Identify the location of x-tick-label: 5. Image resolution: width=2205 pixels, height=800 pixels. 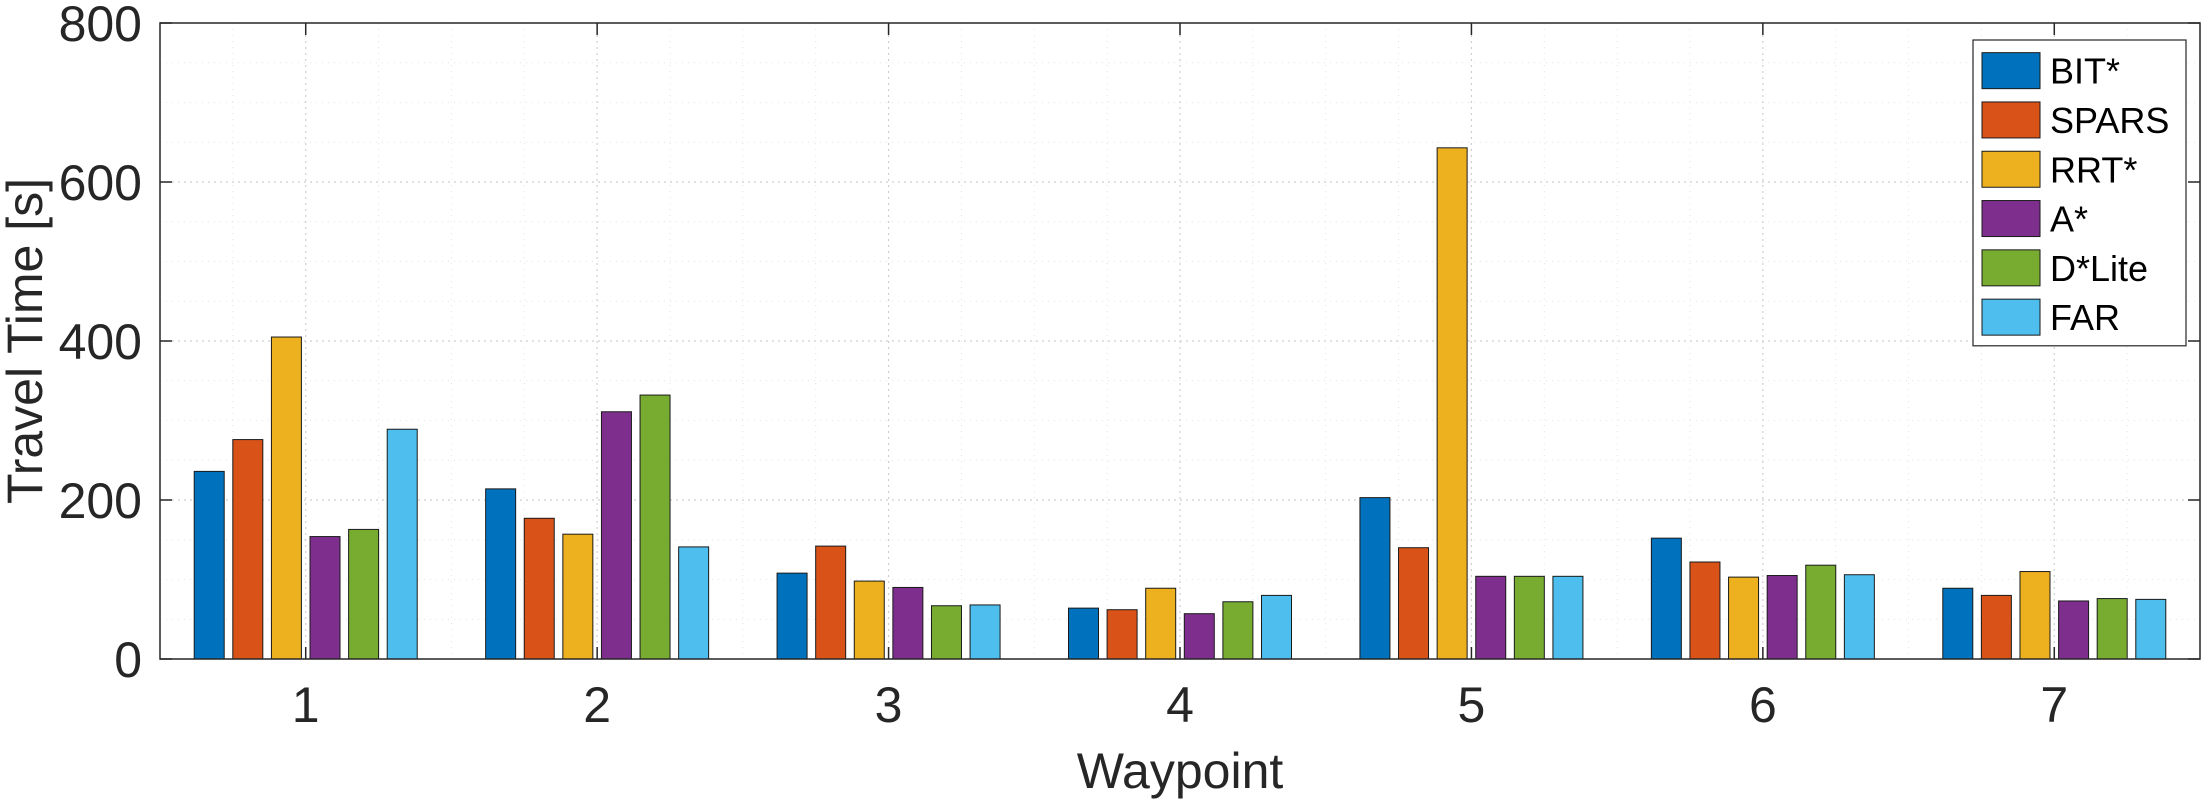
(1472, 705).